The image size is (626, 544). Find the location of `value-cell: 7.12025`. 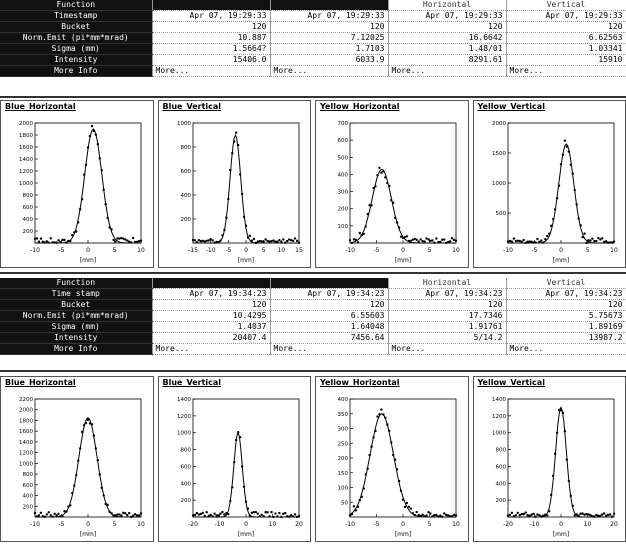

value-cell: 7.12025 is located at coordinates (329, 38).